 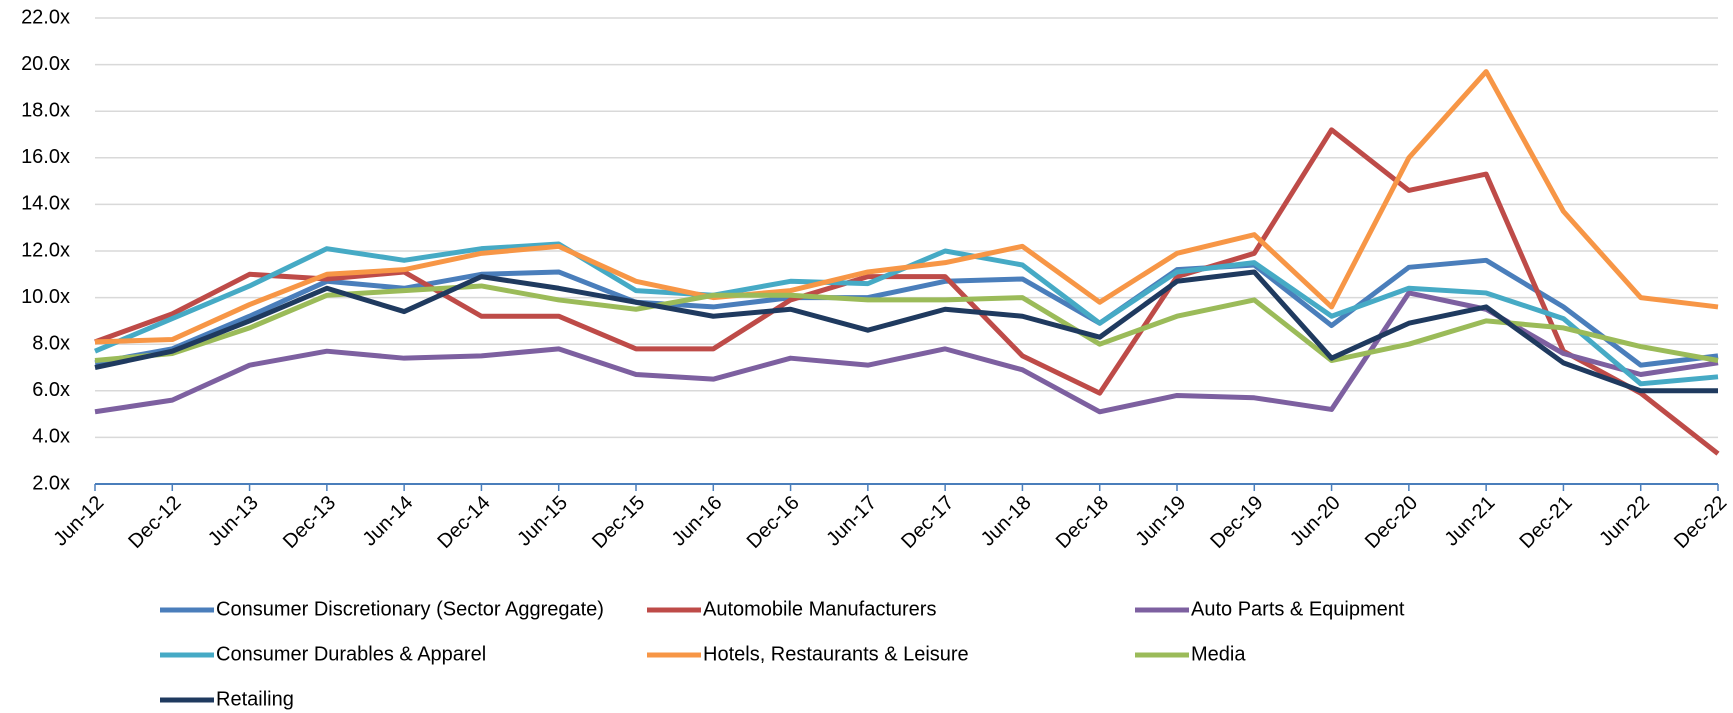 What do you see at coordinates (1315, 521) in the screenshot?
I see `x-tick-label: Jun-20` at bounding box center [1315, 521].